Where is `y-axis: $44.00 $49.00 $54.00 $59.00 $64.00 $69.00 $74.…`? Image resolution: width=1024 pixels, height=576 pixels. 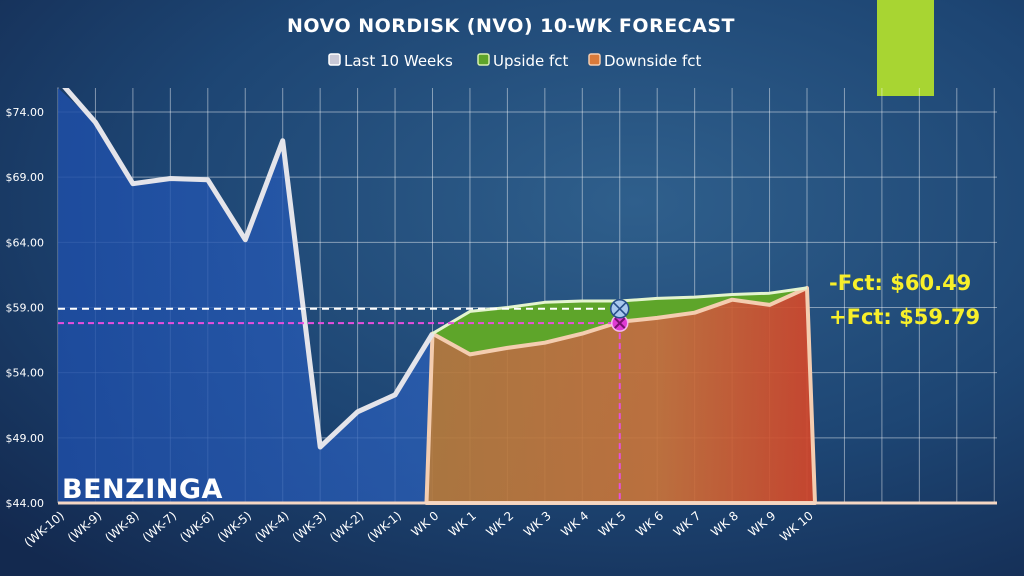
y-axis: $44.00 $49.00 $54.00 $59.00 $64.00 $69.00 $74.… is located at coordinates (25, 308).